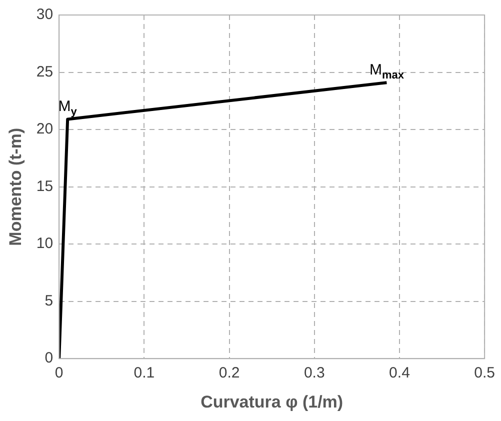  I want to click on x-tick-label: 0.3, so click(314, 373).